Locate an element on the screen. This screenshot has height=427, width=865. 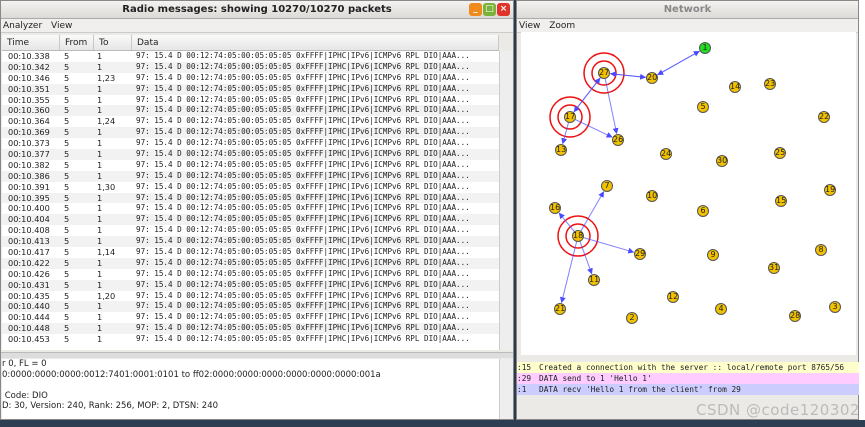
table-header: Time From To Data is located at coordinates (250, 43).